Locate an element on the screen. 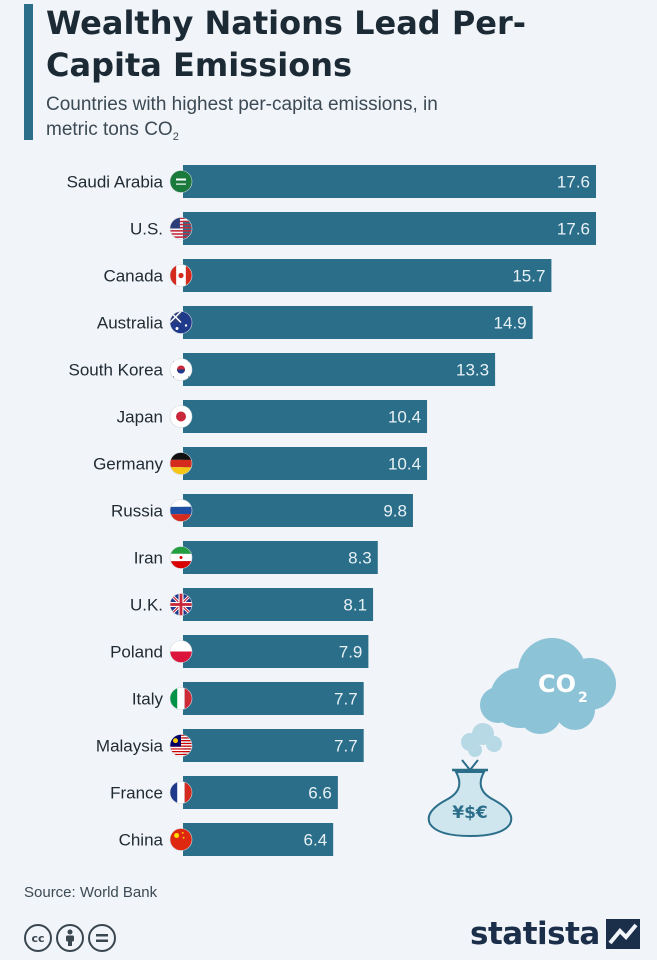 The height and width of the screenshot is (960, 657). bar-value-label: 8.1 is located at coordinates (355, 605).